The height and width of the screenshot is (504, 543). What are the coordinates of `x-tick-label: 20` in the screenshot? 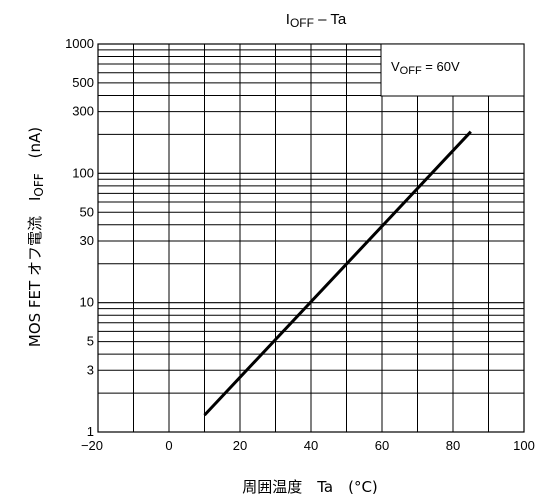 It's located at (240, 445).